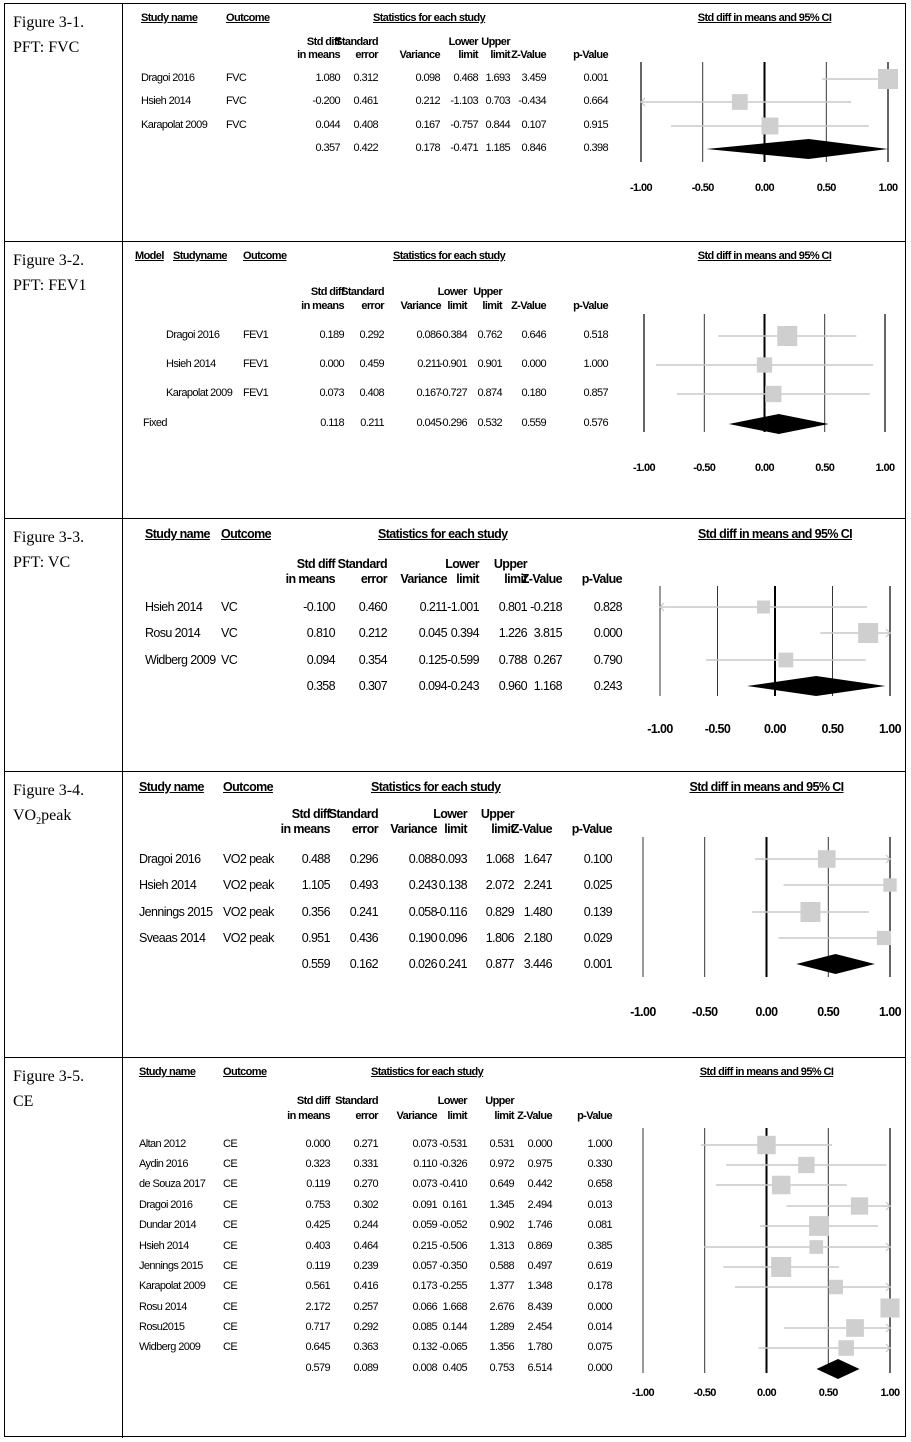  What do you see at coordinates (595, 393) in the screenshot?
I see `stat-value: 0.857` at bounding box center [595, 393].